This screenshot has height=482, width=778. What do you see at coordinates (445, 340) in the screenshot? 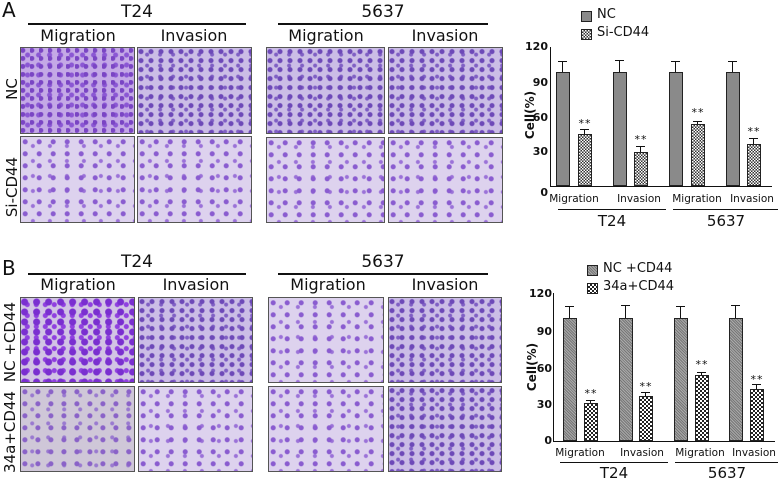
I see `micrograph-5637-invasion-nc-cd44` at bounding box center [445, 340].